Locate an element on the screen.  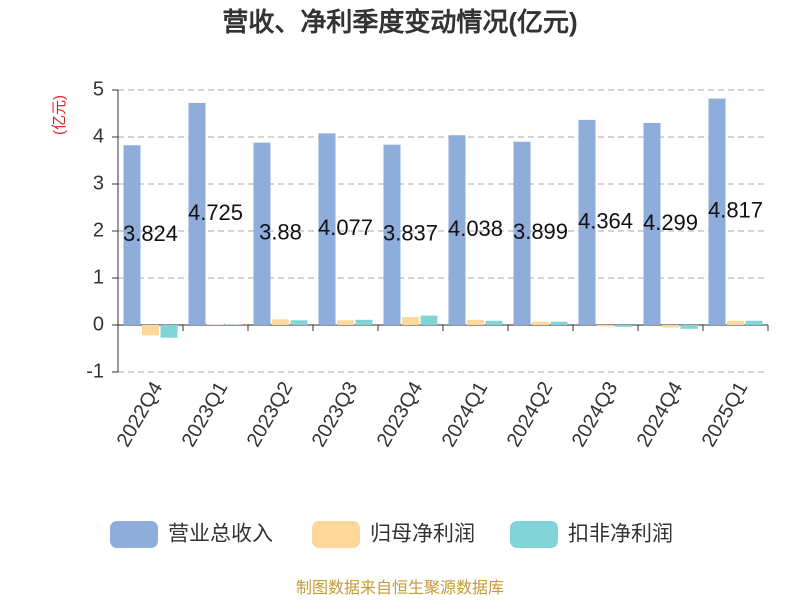
y-tick-label: 2 is located at coordinates (98, 230).